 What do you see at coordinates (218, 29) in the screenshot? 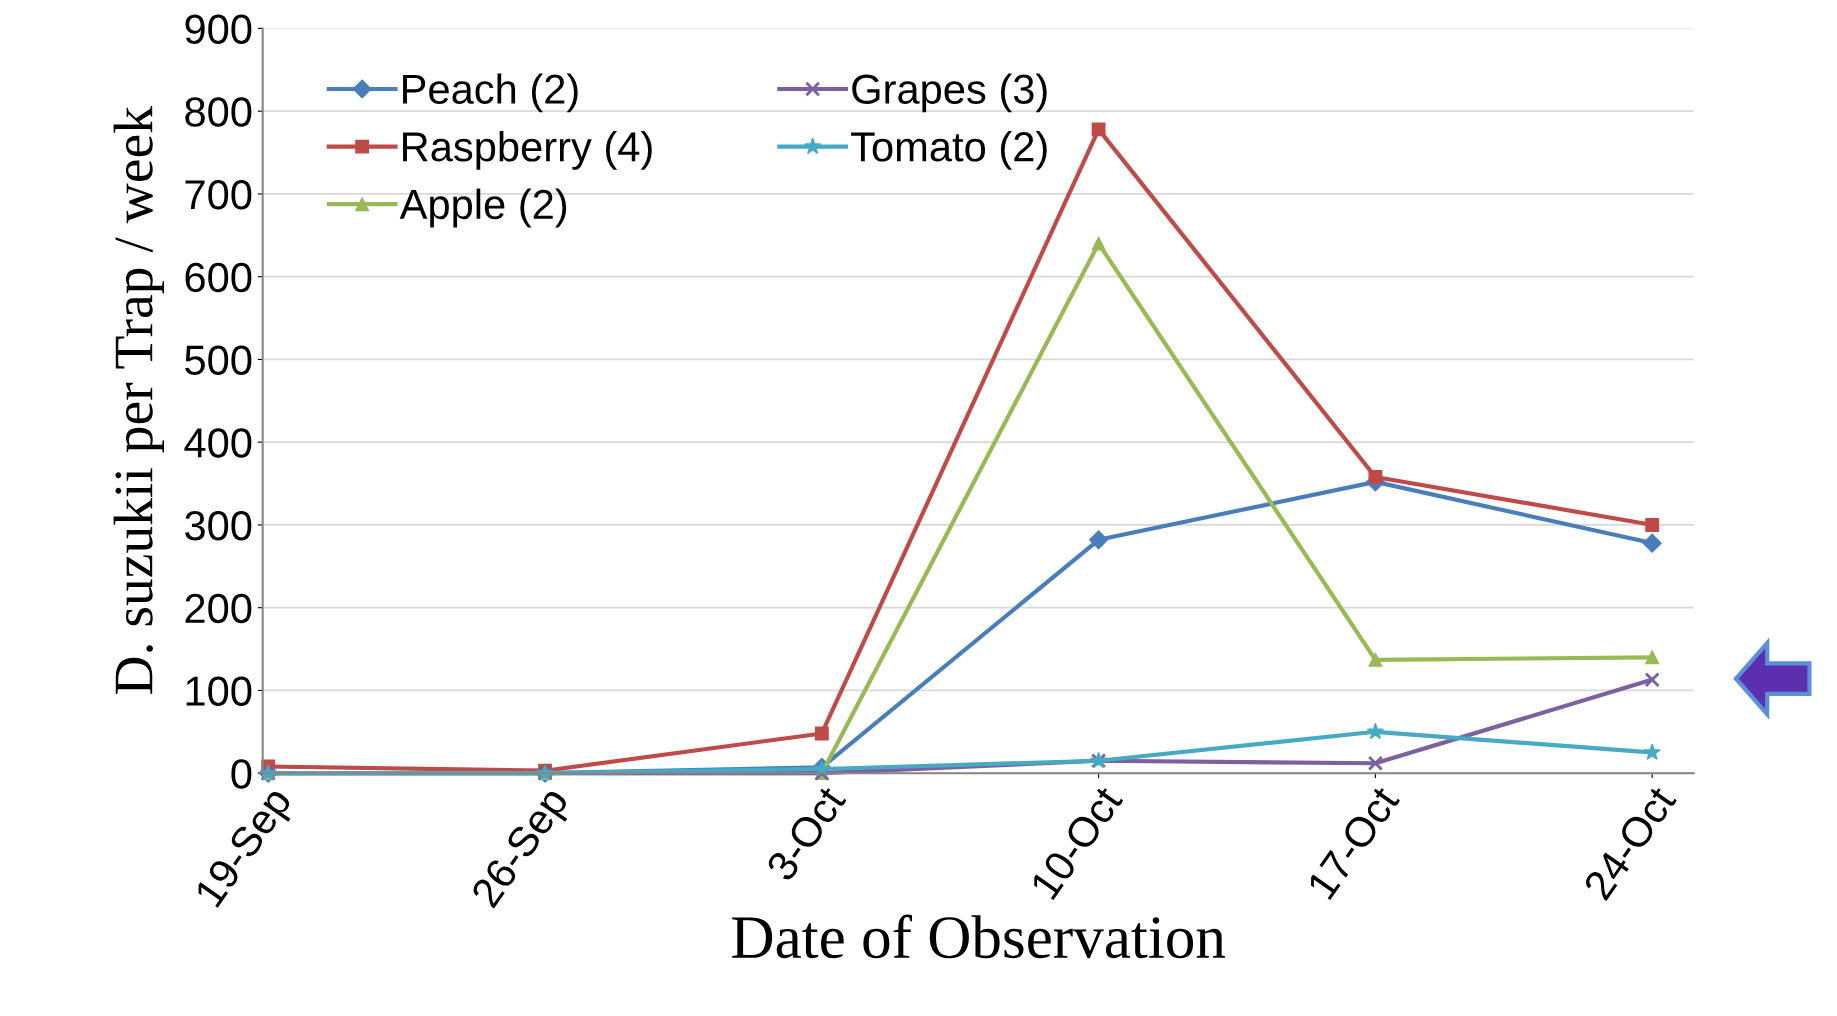
I see `y-tick-label: 900` at bounding box center [218, 29].